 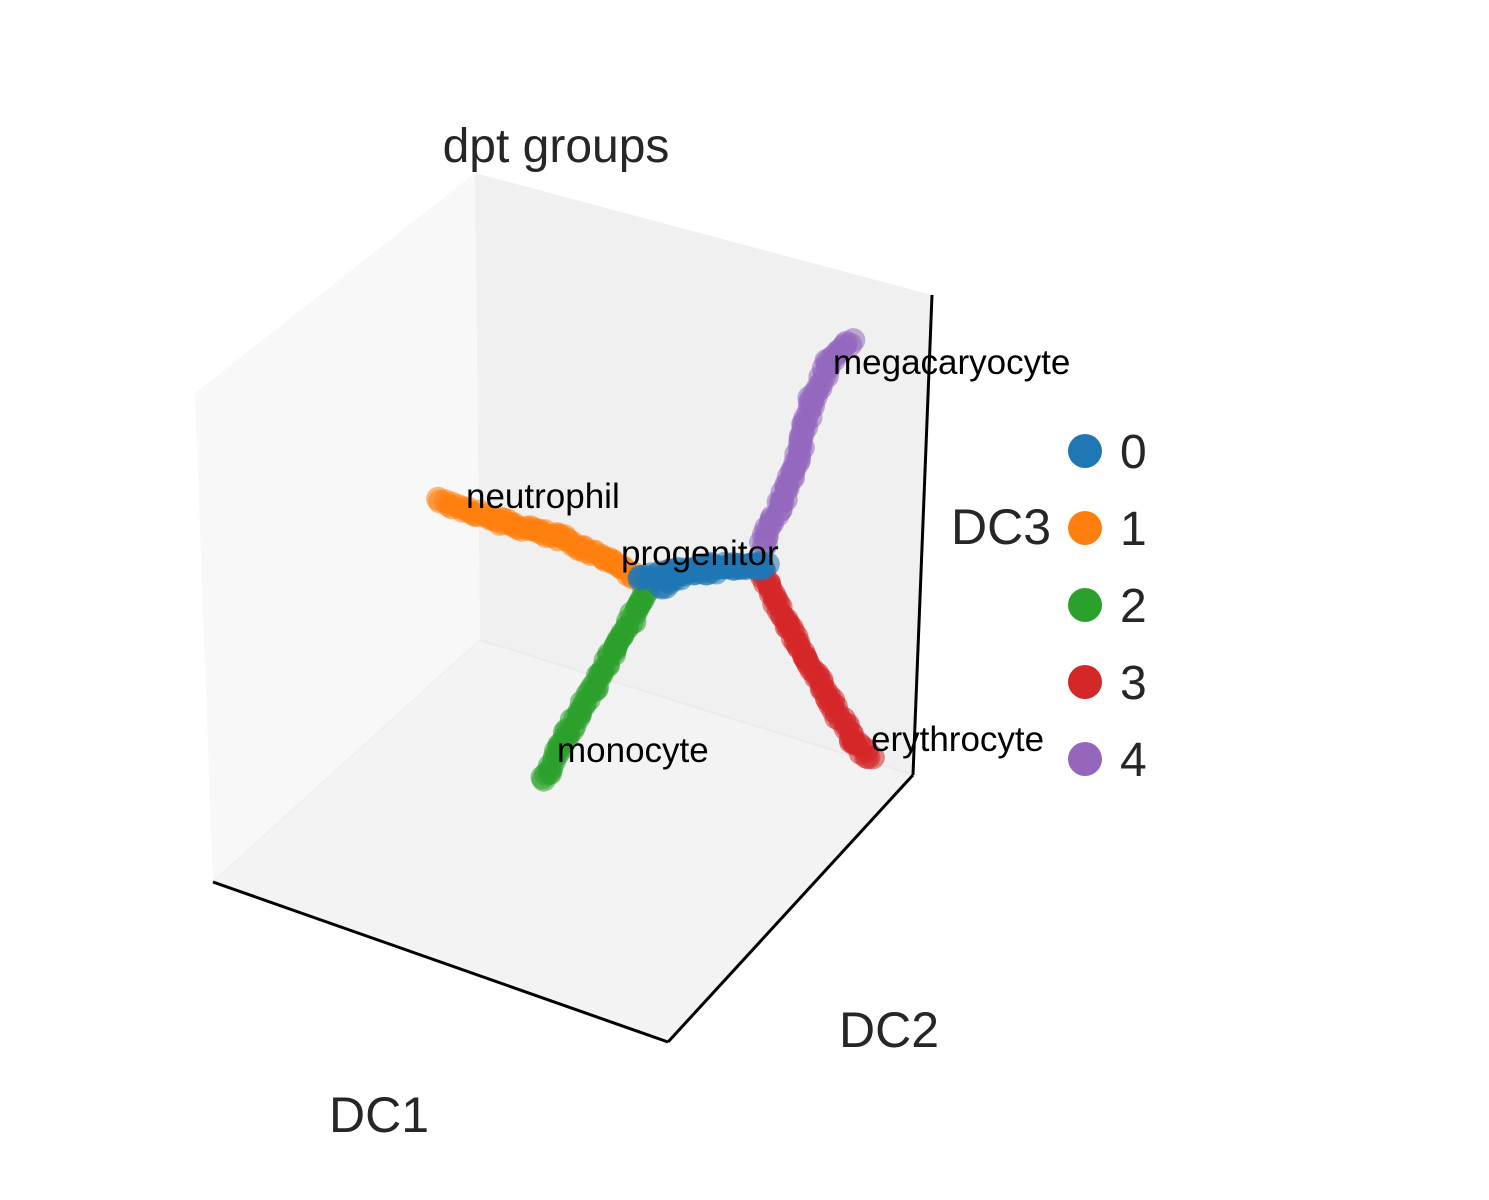 I want to click on legend-label-3: 3, so click(x=1133, y=683).